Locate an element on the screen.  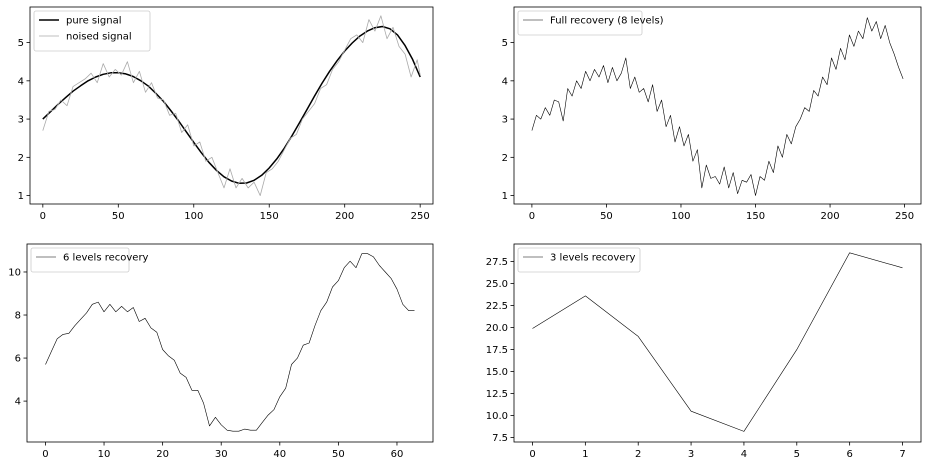
y-tick-label: 17.5 is located at coordinates (497, 350).